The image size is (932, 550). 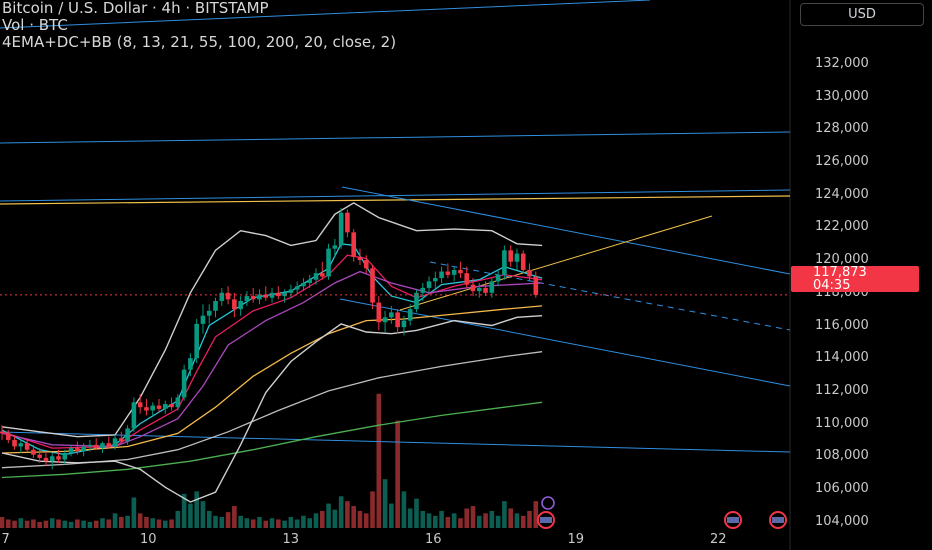 I want to click on economic-event-flag-icon, so click(x=778, y=520).